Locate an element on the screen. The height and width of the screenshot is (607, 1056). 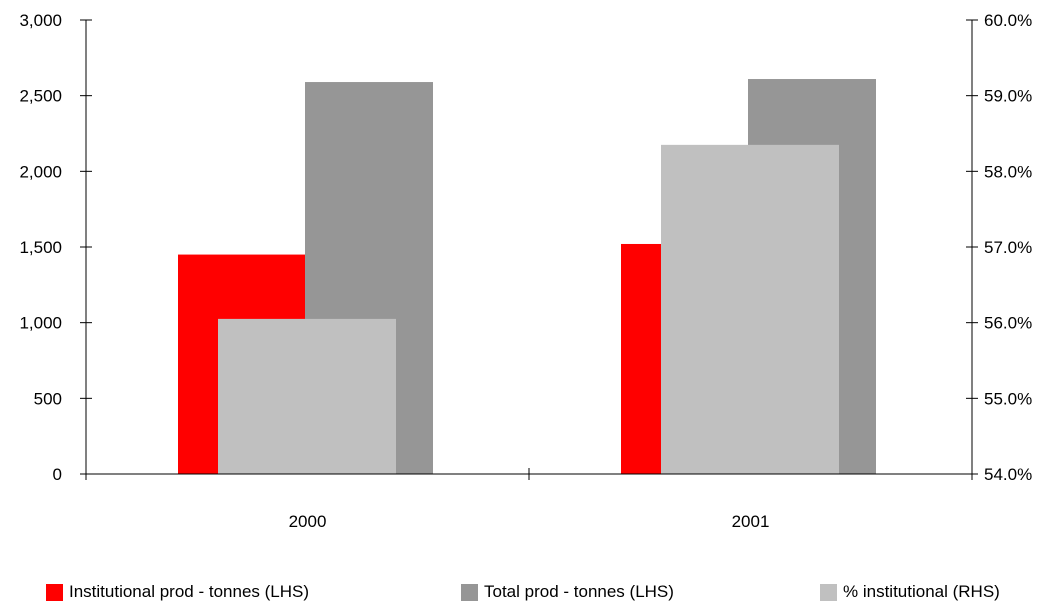
left-tick-label: 3,000 is located at coordinates (40, 20).